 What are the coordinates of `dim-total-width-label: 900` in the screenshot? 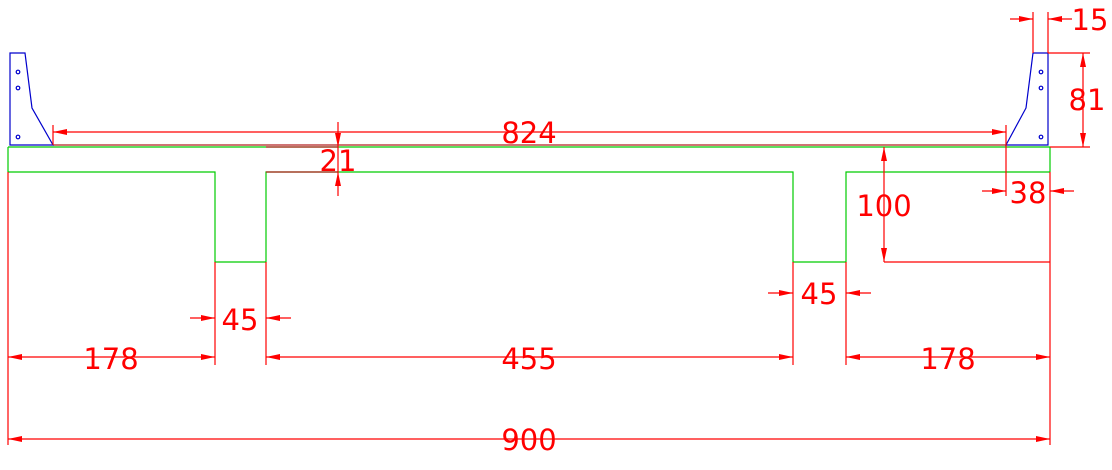 It's located at (528, 440).